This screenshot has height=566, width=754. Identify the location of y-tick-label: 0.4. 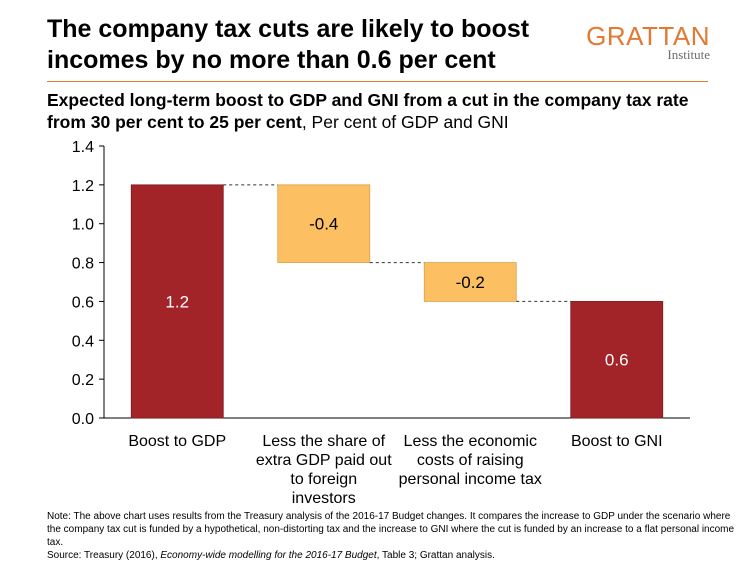
(83, 341).